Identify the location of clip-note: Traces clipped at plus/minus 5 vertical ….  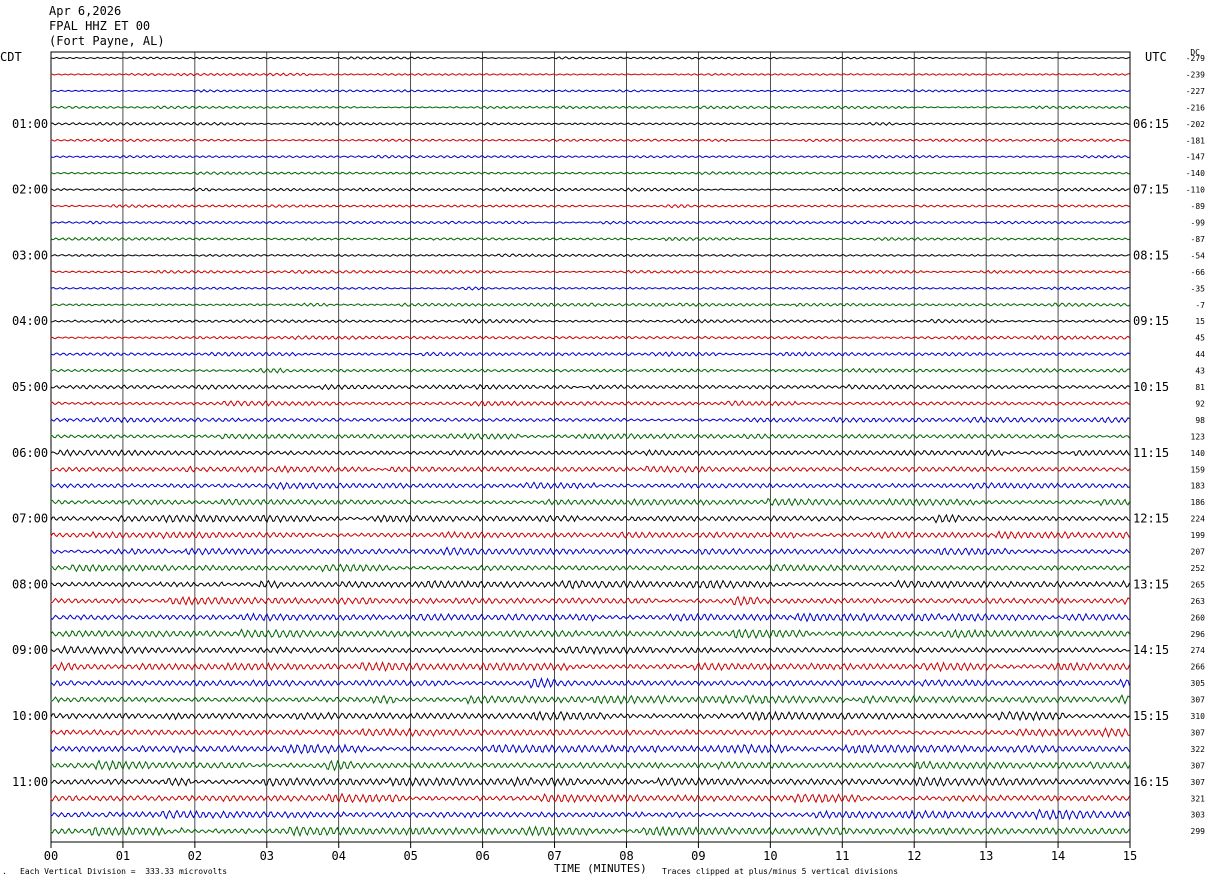
(780, 871).